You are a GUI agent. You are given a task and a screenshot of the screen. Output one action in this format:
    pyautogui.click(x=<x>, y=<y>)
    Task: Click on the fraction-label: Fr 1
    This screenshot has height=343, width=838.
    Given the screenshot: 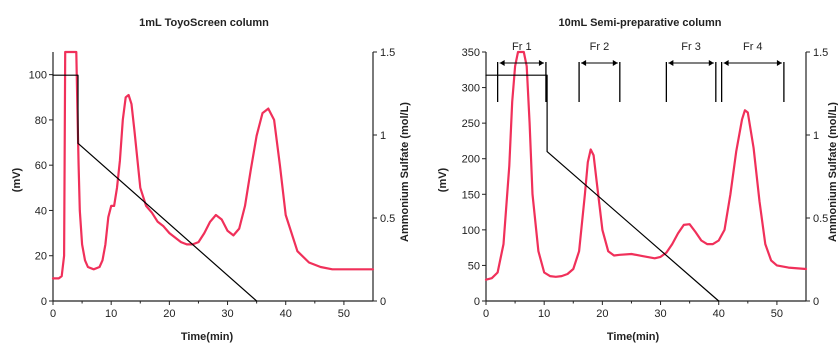 What is the action you would take?
    pyautogui.click(x=522, y=47)
    